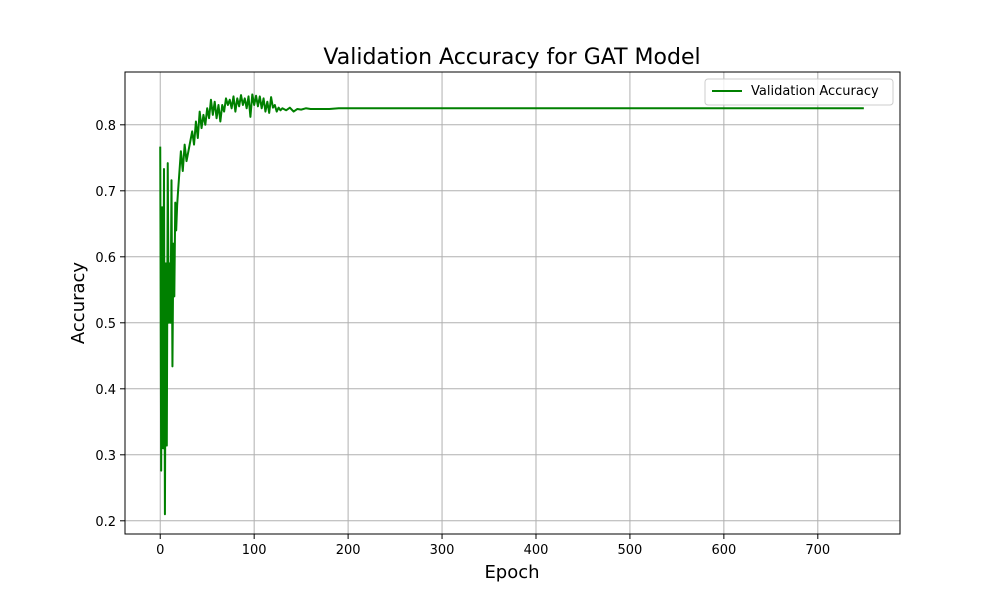  What do you see at coordinates (723, 550) in the screenshot?
I see `x-tick-label: 600` at bounding box center [723, 550].